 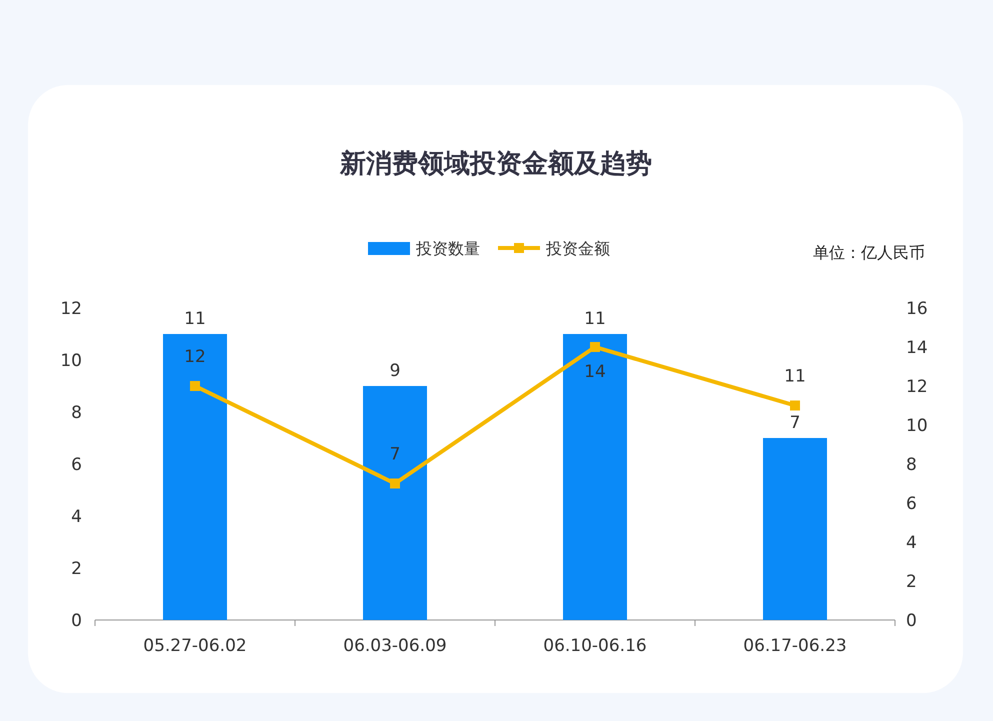 What do you see at coordinates (495, 164) in the screenshot?
I see `chart-title: 新消费领域投资金额及趋势` at bounding box center [495, 164].